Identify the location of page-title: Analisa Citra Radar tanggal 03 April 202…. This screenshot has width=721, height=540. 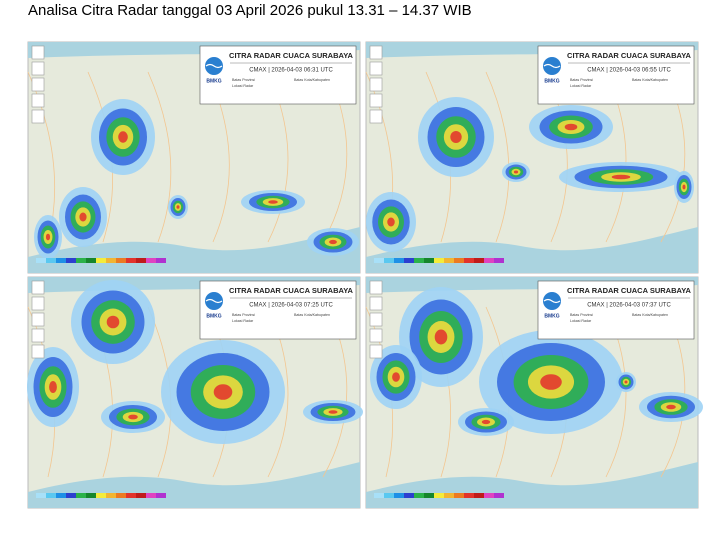
(250, 10).